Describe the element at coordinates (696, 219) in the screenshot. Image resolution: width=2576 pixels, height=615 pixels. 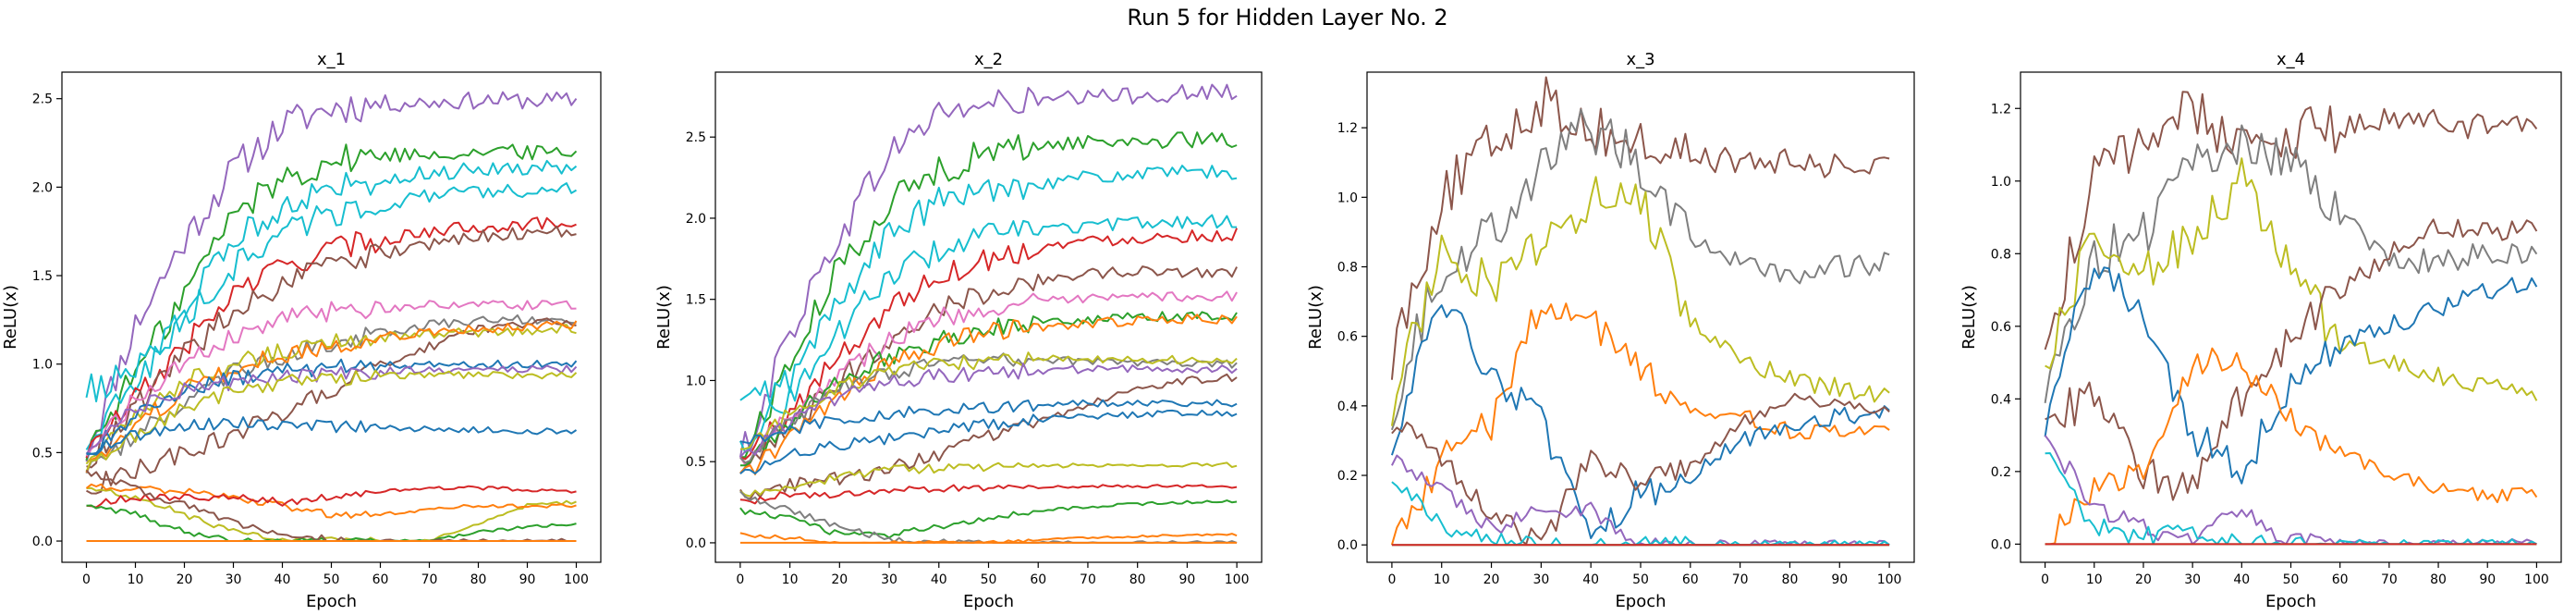
I see `y-tick-label: 2.0` at that location.